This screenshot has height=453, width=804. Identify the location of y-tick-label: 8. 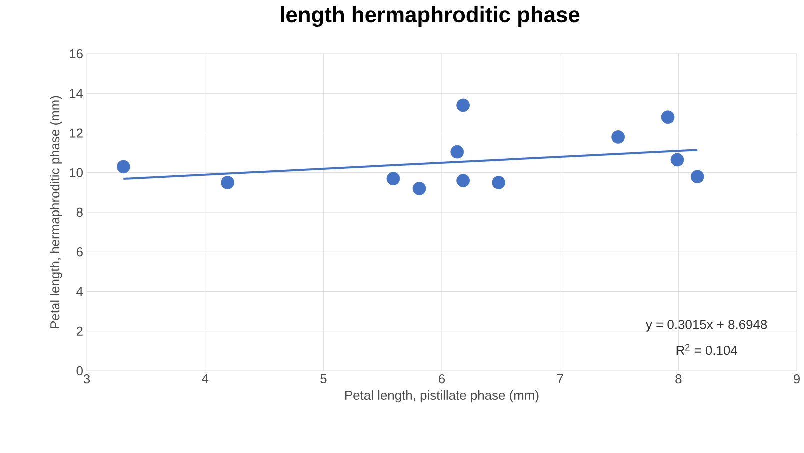
(79, 213).